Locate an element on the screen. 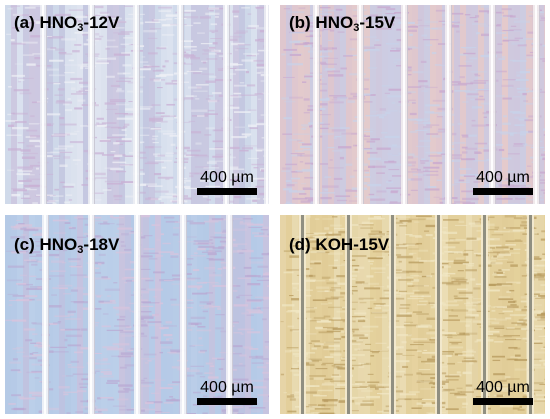 This screenshot has width=550, height=419. scale-bar-d: 400 µm is located at coordinates (503, 392).